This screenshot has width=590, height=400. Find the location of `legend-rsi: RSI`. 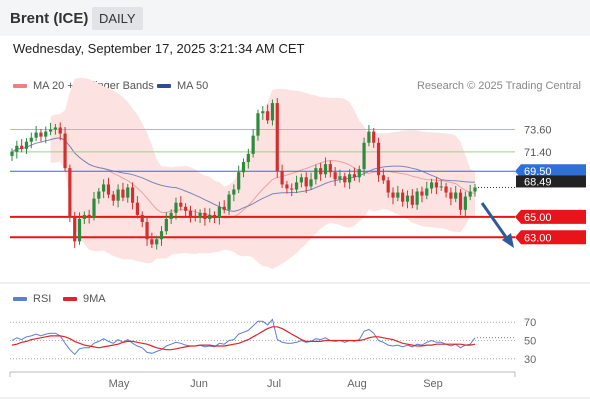

legend-rsi: RSI is located at coordinates (32, 299).